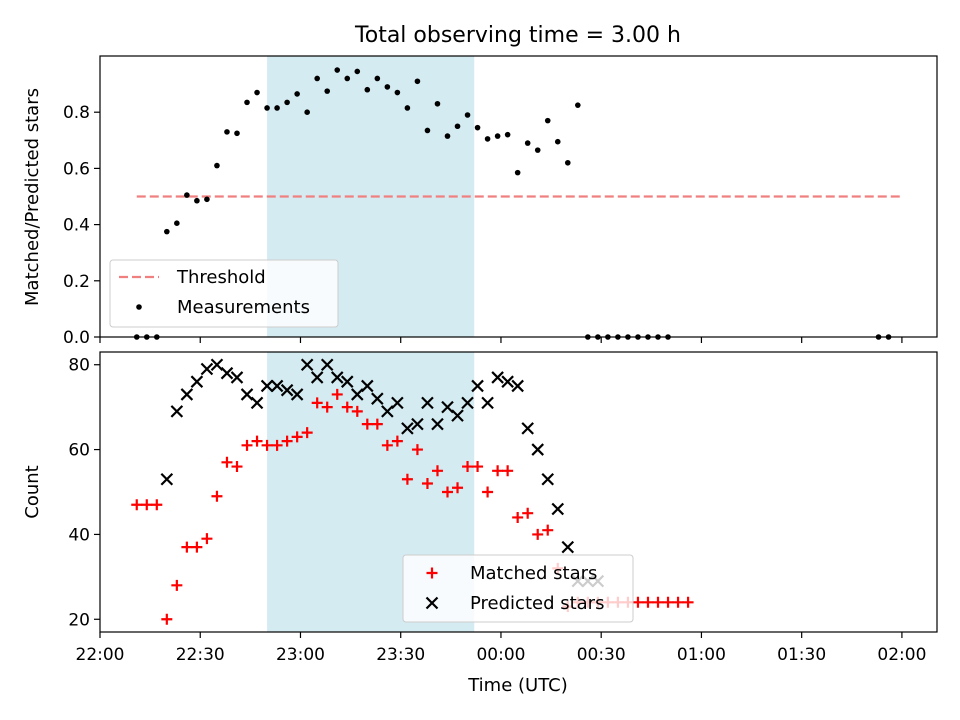 The width and height of the screenshot is (960, 720). I want to click on y-tick-label: 20, so click(79, 620).